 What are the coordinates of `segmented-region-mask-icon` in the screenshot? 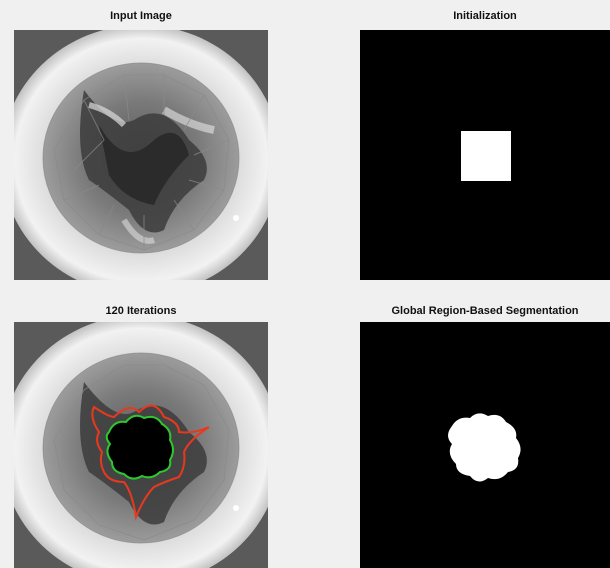 It's located at (484, 447).